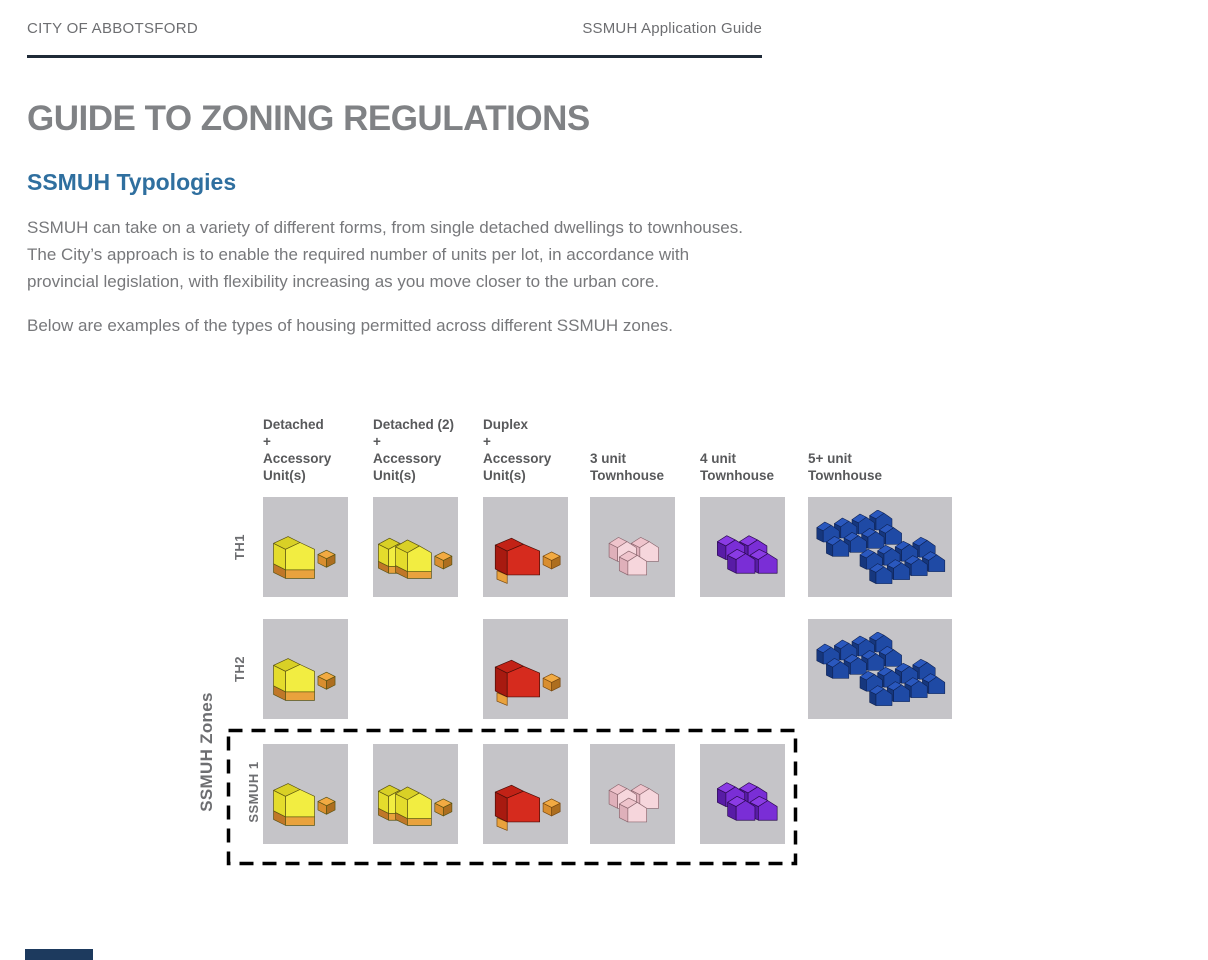 This screenshot has width=1208, height=960. I want to click on row-label-th2: TH2, so click(239, 669).